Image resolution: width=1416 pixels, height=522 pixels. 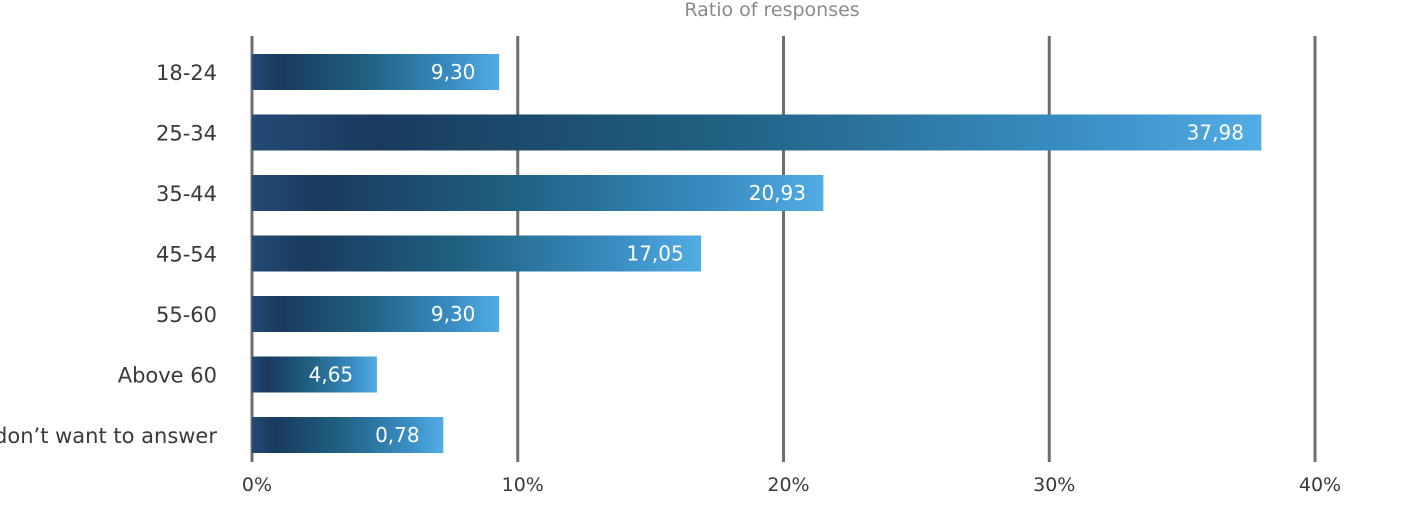 I want to click on data-label: 20,93, so click(x=777, y=193).